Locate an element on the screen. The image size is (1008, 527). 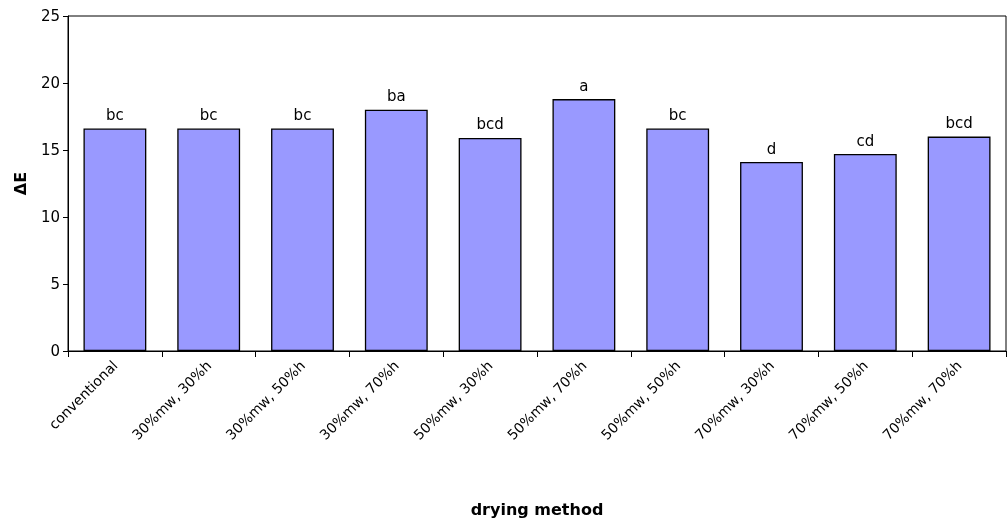
y-axis-title: ΔE is located at coordinates (20, 183).